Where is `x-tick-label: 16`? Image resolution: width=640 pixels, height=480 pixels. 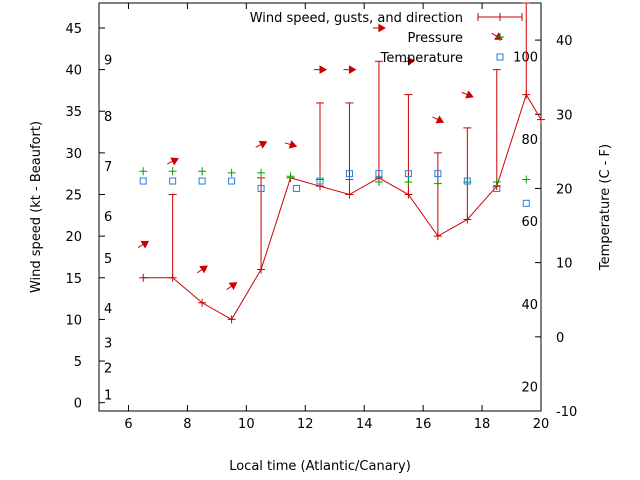
x-tick-label: 16 is located at coordinates (423, 424).